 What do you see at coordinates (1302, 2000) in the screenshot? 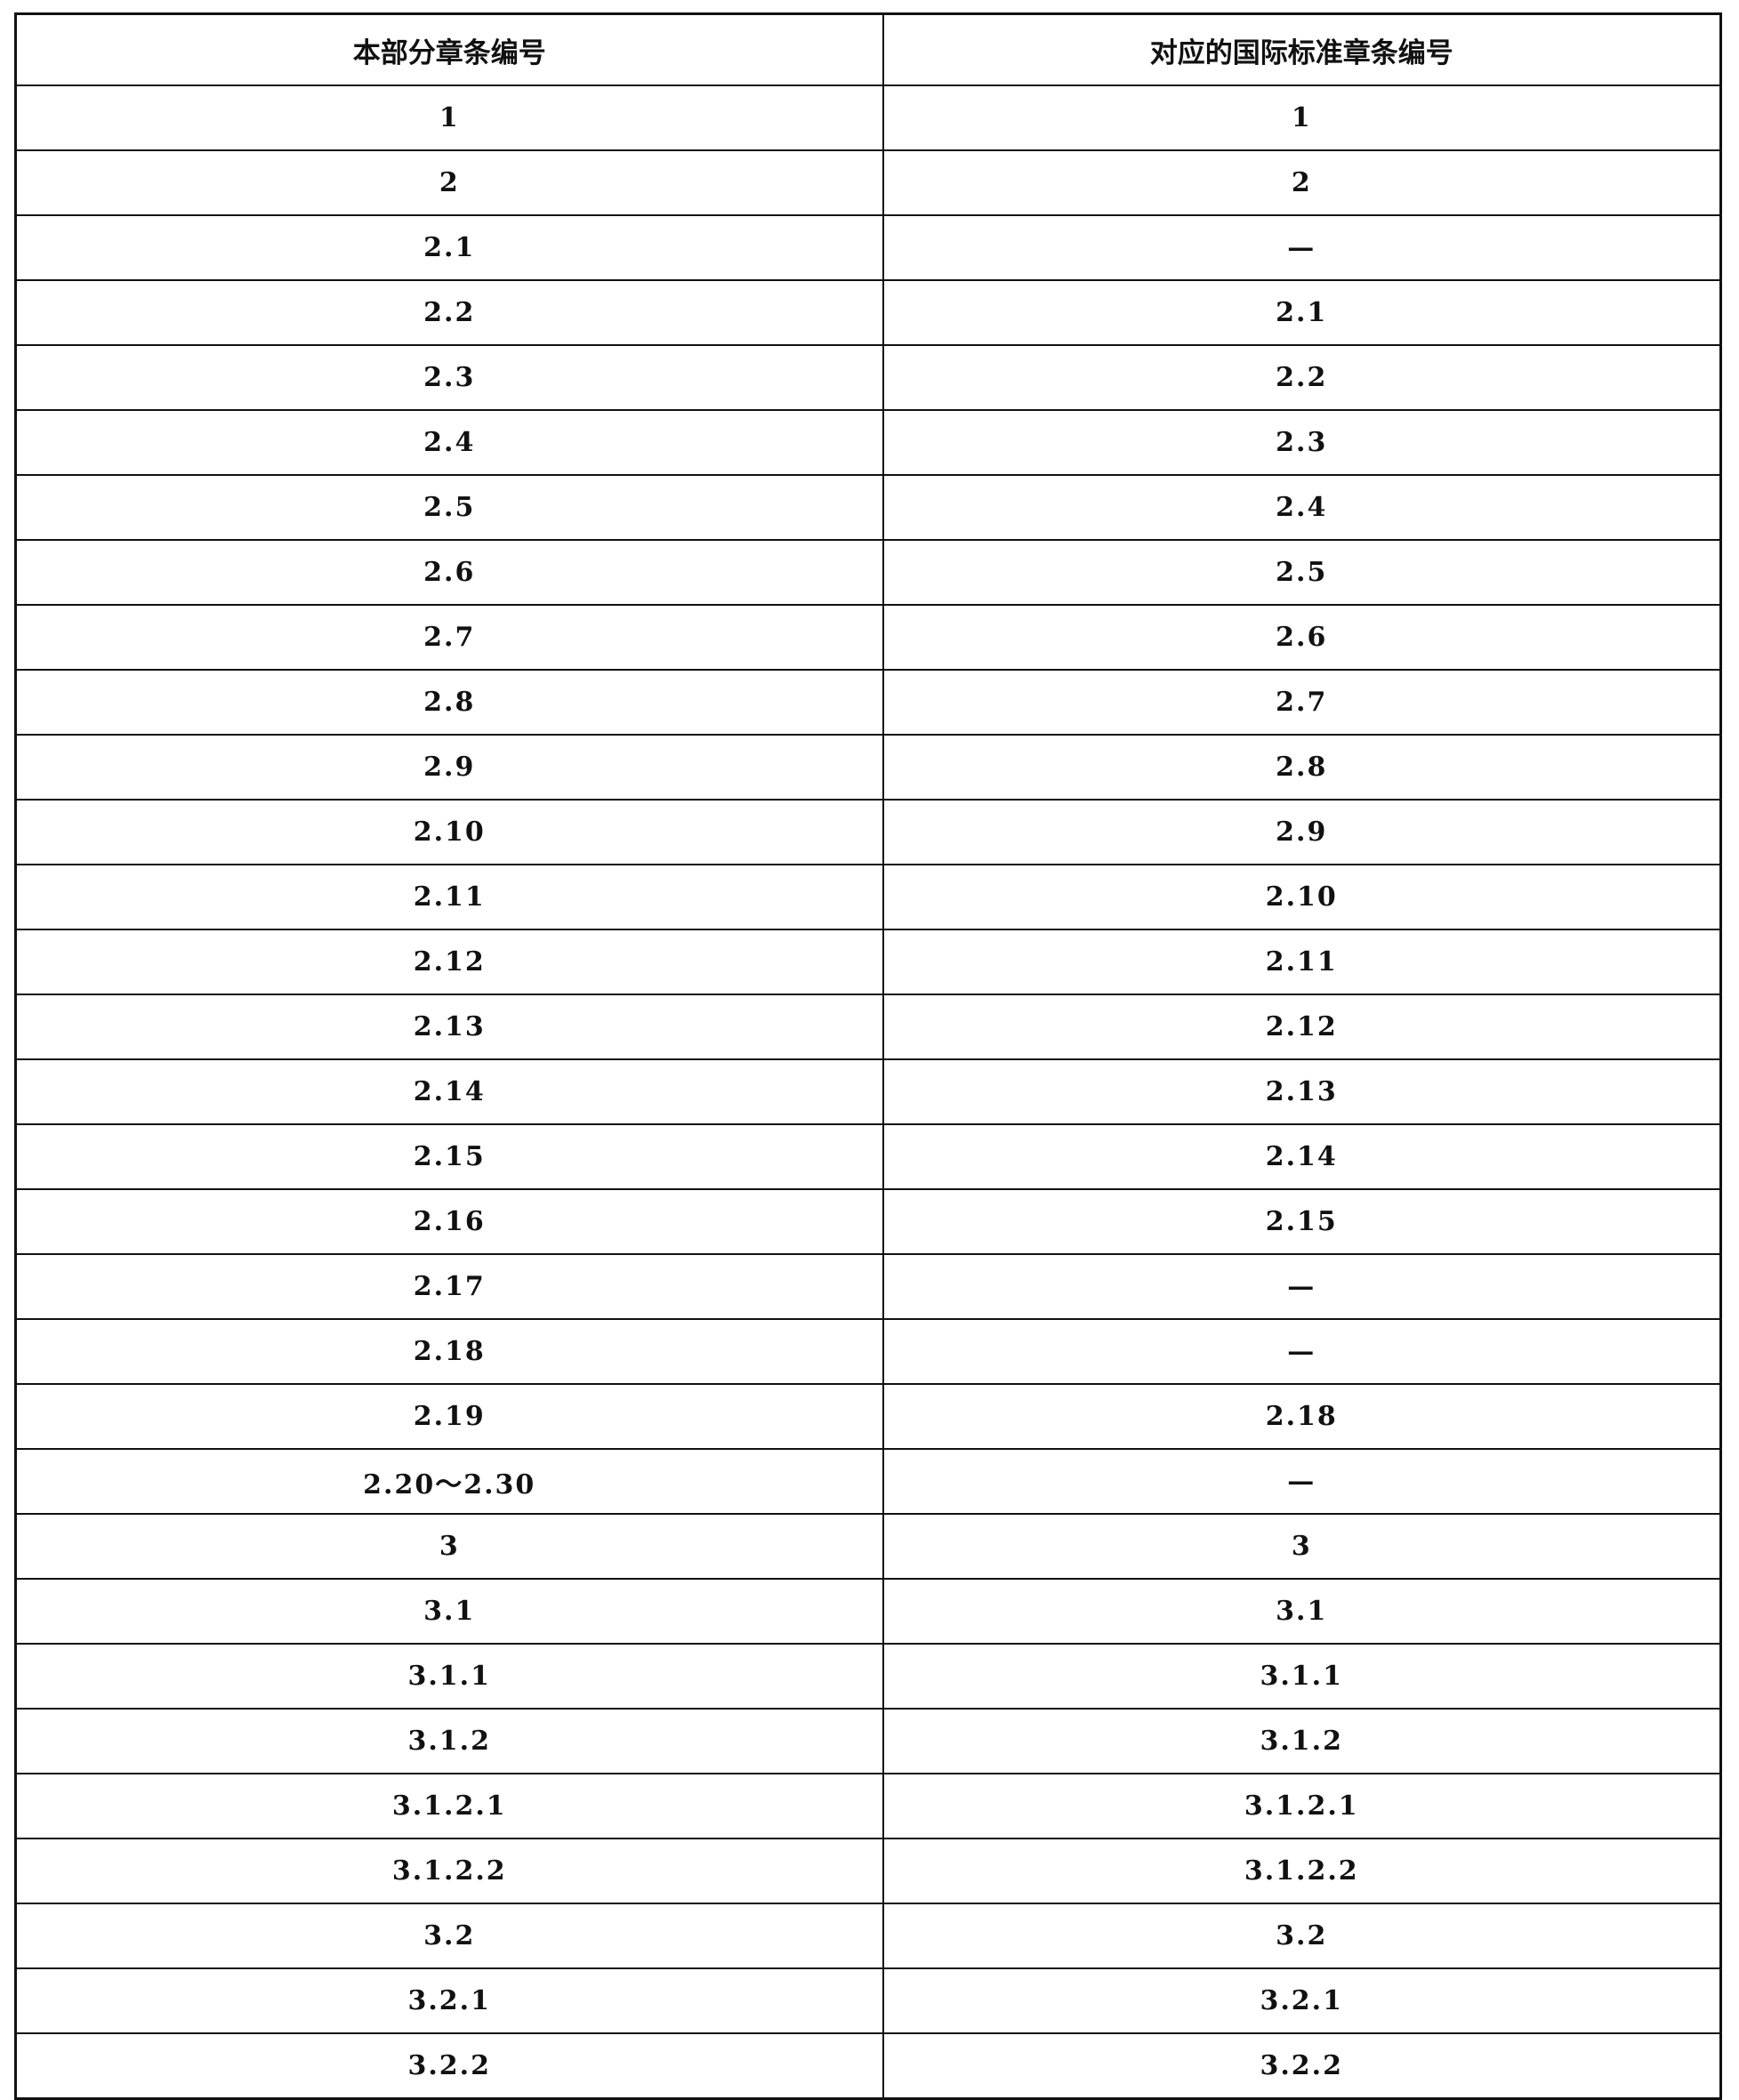
I see `international-clause-cell: 3.2.1` at bounding box center [1302, 2000].